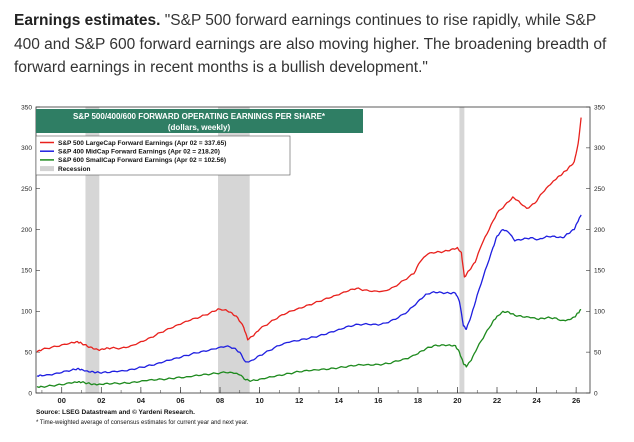  What do you see at coordinates (599, 312) in the screenshot?
I see `y-tick-label-right: 100` at bounding box center [599, 312].